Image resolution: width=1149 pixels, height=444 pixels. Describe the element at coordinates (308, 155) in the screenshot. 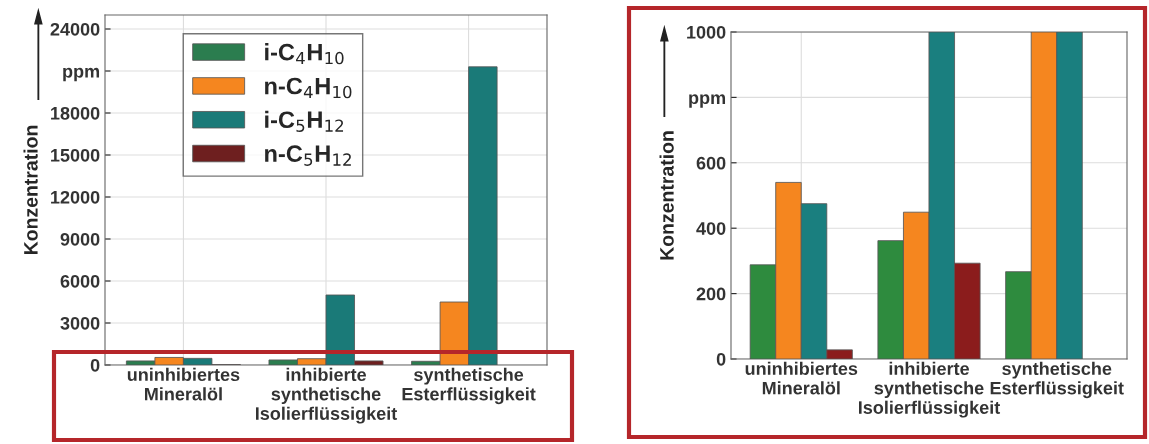

I see `legend-label: n-C$_{5}$H$_{12}$` at that location.